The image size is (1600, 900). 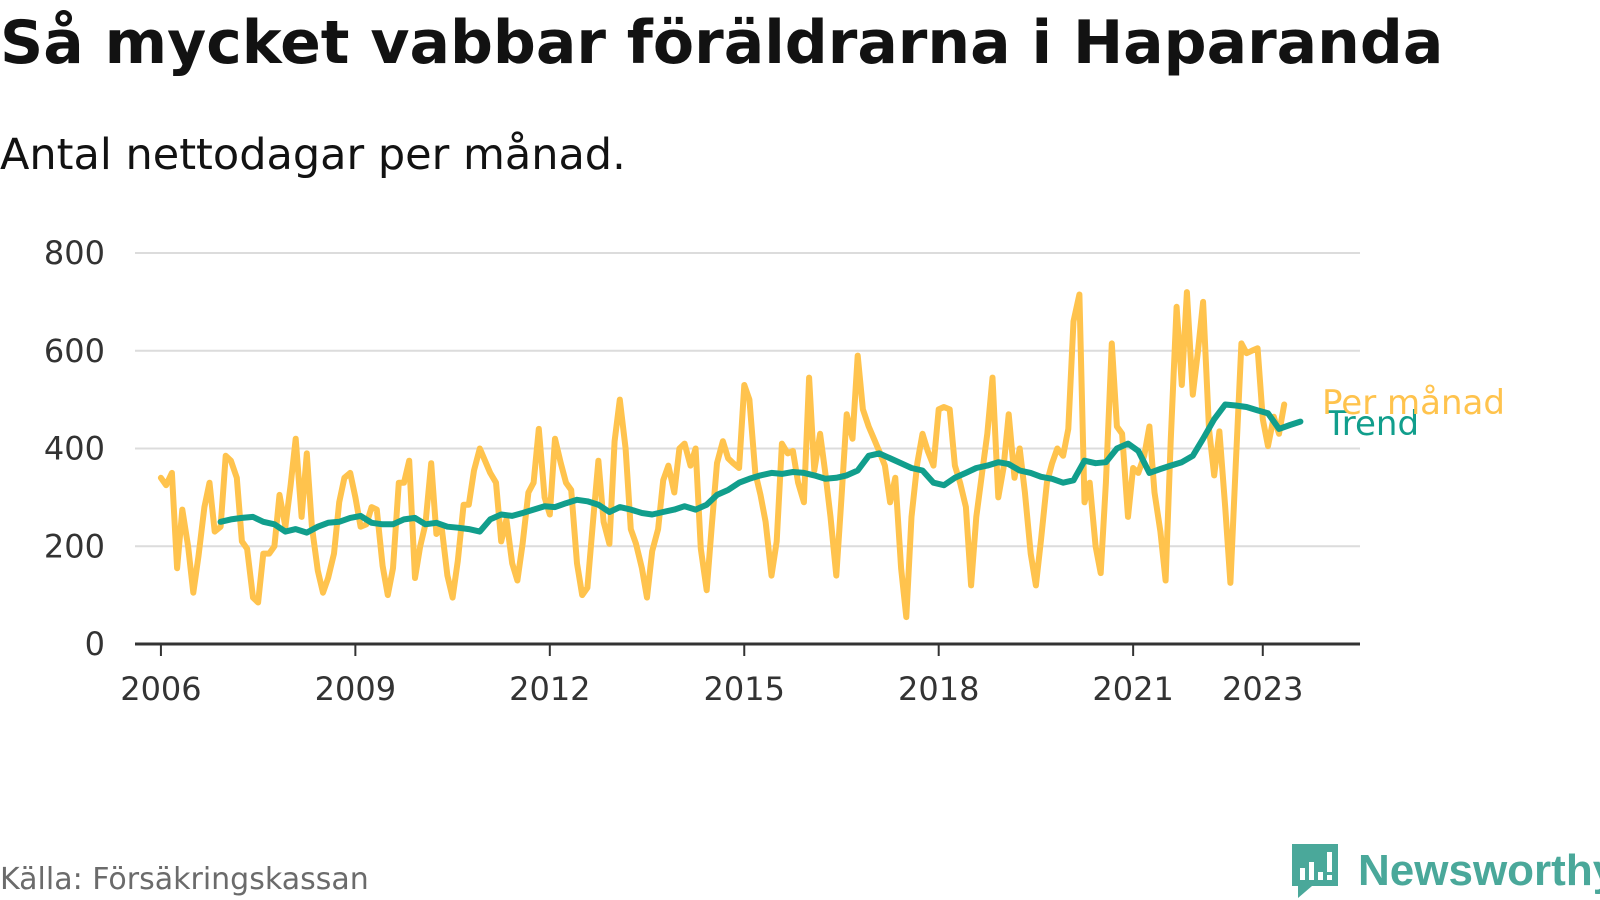 What do you see at coordinates (313, 155) in the screenshot?
I see `chart-subtitle: Antal nettodagar per månad.` at bounding box center [313, 155].